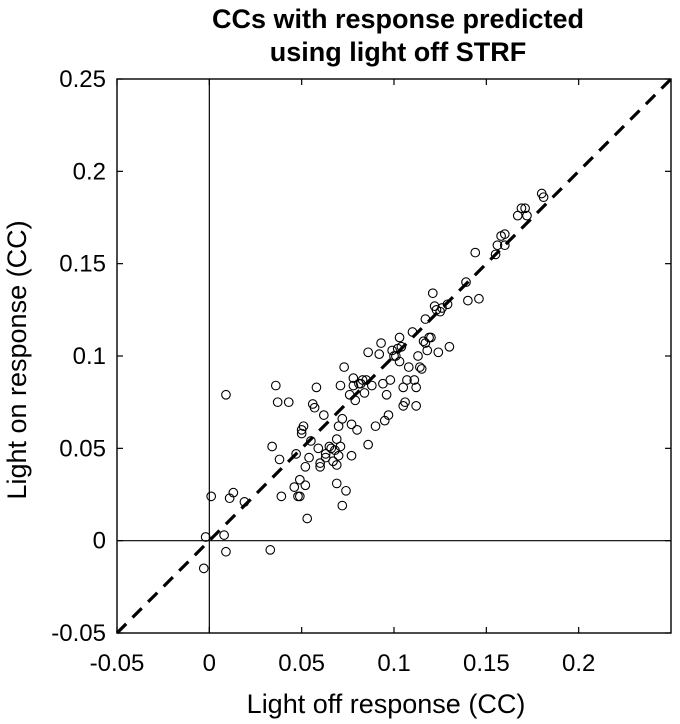 The height and width of the screenshot is (724, 680). Describe the element at coordinates (82, 448) in the screenshot. I see `y-tick-label: 0.05` at that location.